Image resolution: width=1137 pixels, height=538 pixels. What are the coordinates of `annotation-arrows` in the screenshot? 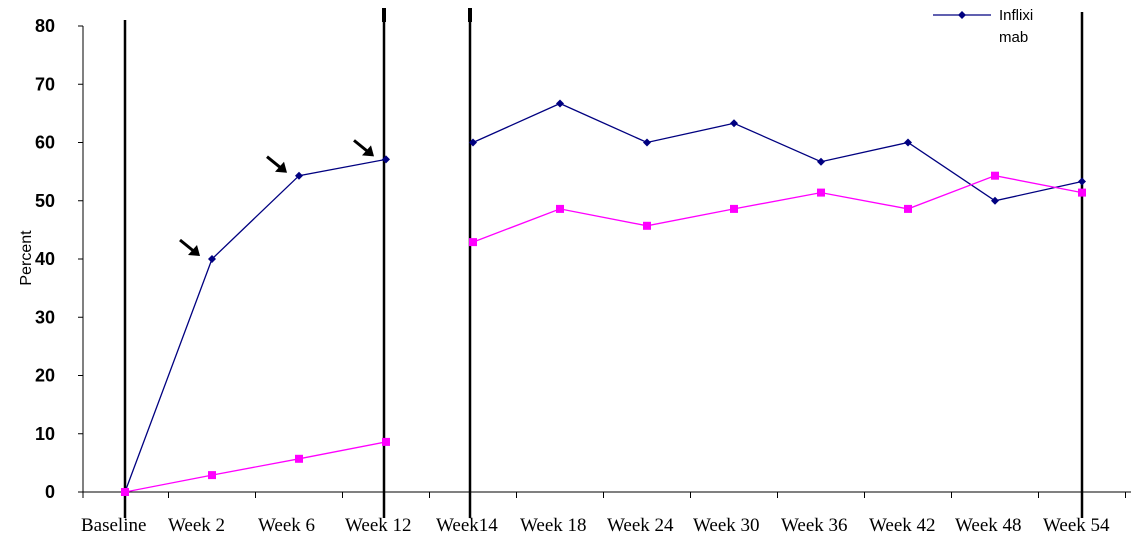 It's located at (276, 197).